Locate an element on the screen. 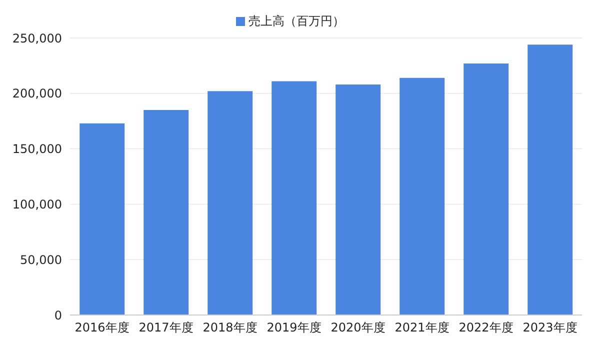  x-tick-label: 2019年度 is located at coordinates (294, 327).